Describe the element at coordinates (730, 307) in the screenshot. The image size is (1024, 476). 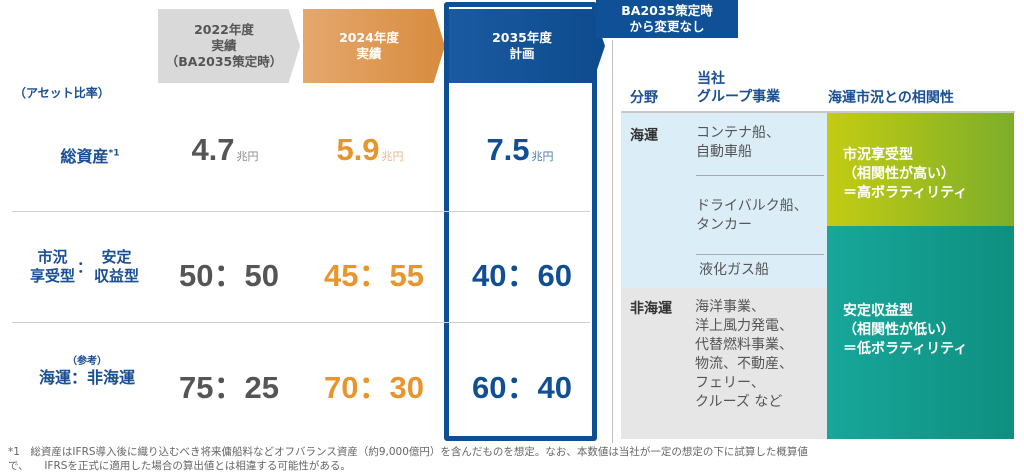
I see `item-line: 海洋事業、` at that location.